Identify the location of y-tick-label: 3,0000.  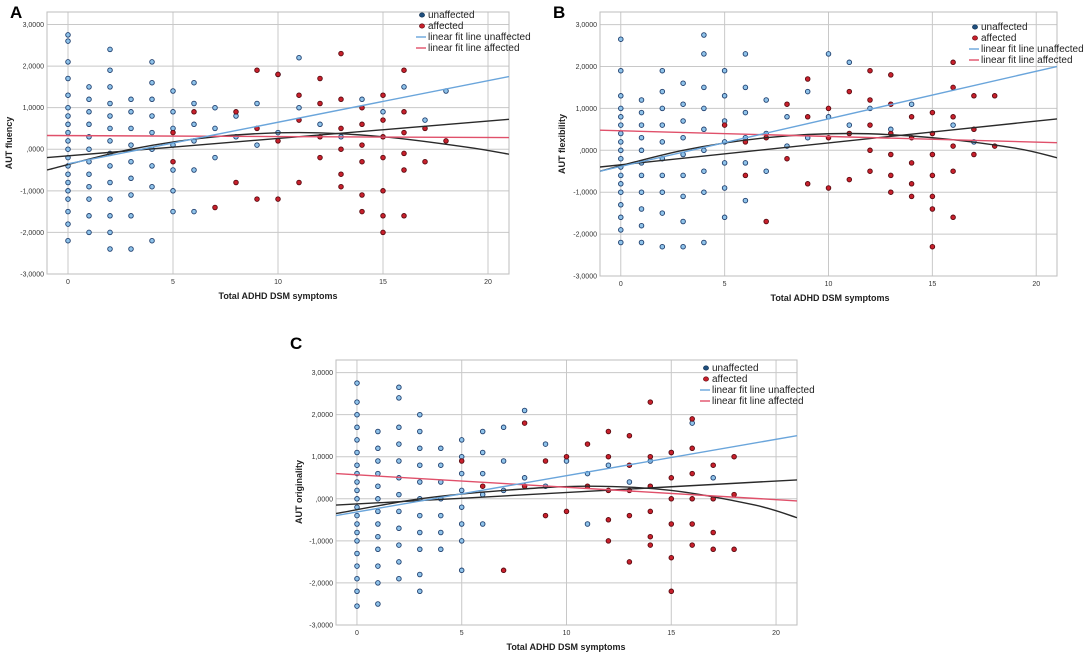
(587, 25).